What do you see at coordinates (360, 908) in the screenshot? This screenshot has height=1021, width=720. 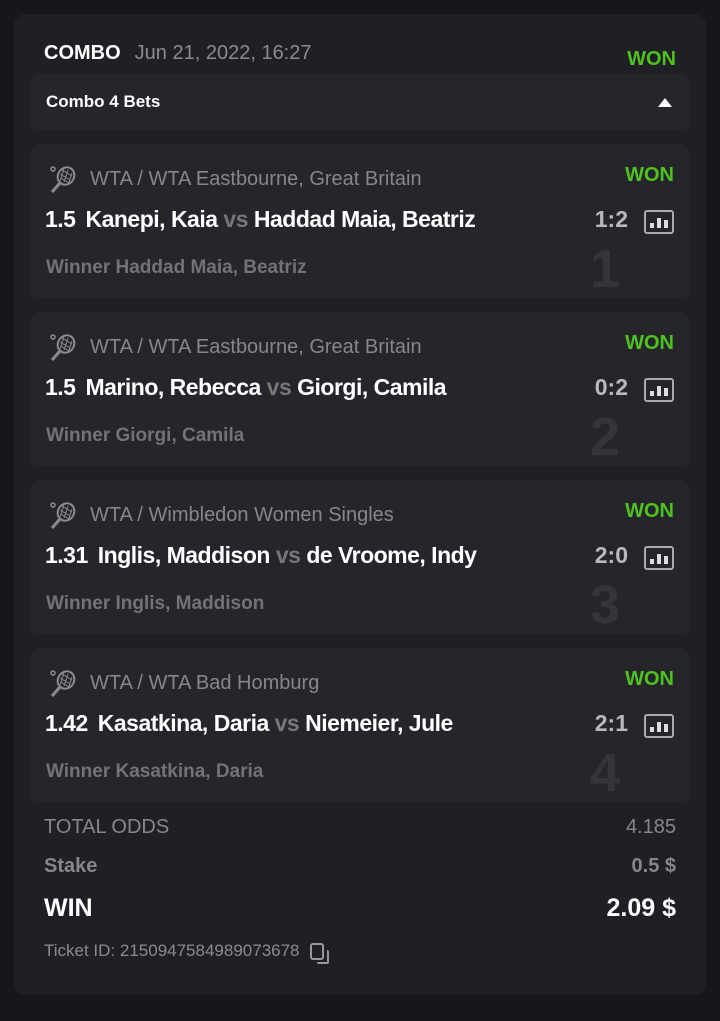 I see `win-row: WIN 2.09 $` at bounding box center [360, 908].